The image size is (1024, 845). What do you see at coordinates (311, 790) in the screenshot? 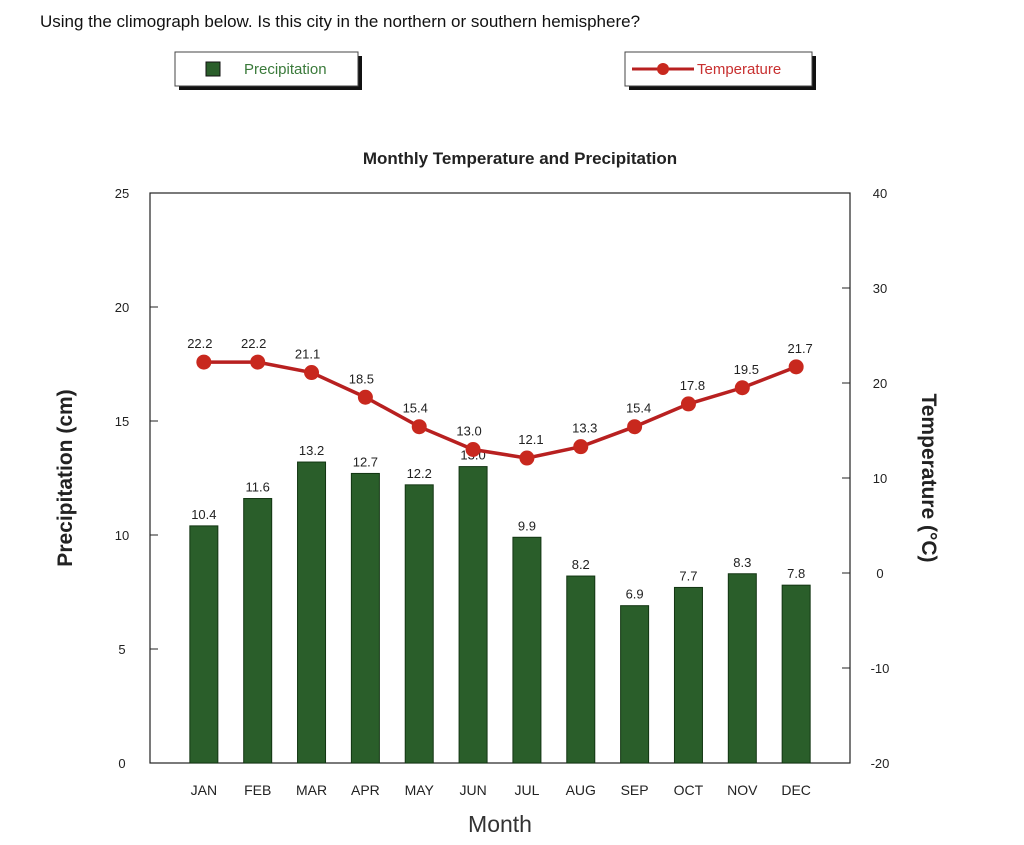
I see `x-tick-label: MAR` at bounding box center [311, 790].